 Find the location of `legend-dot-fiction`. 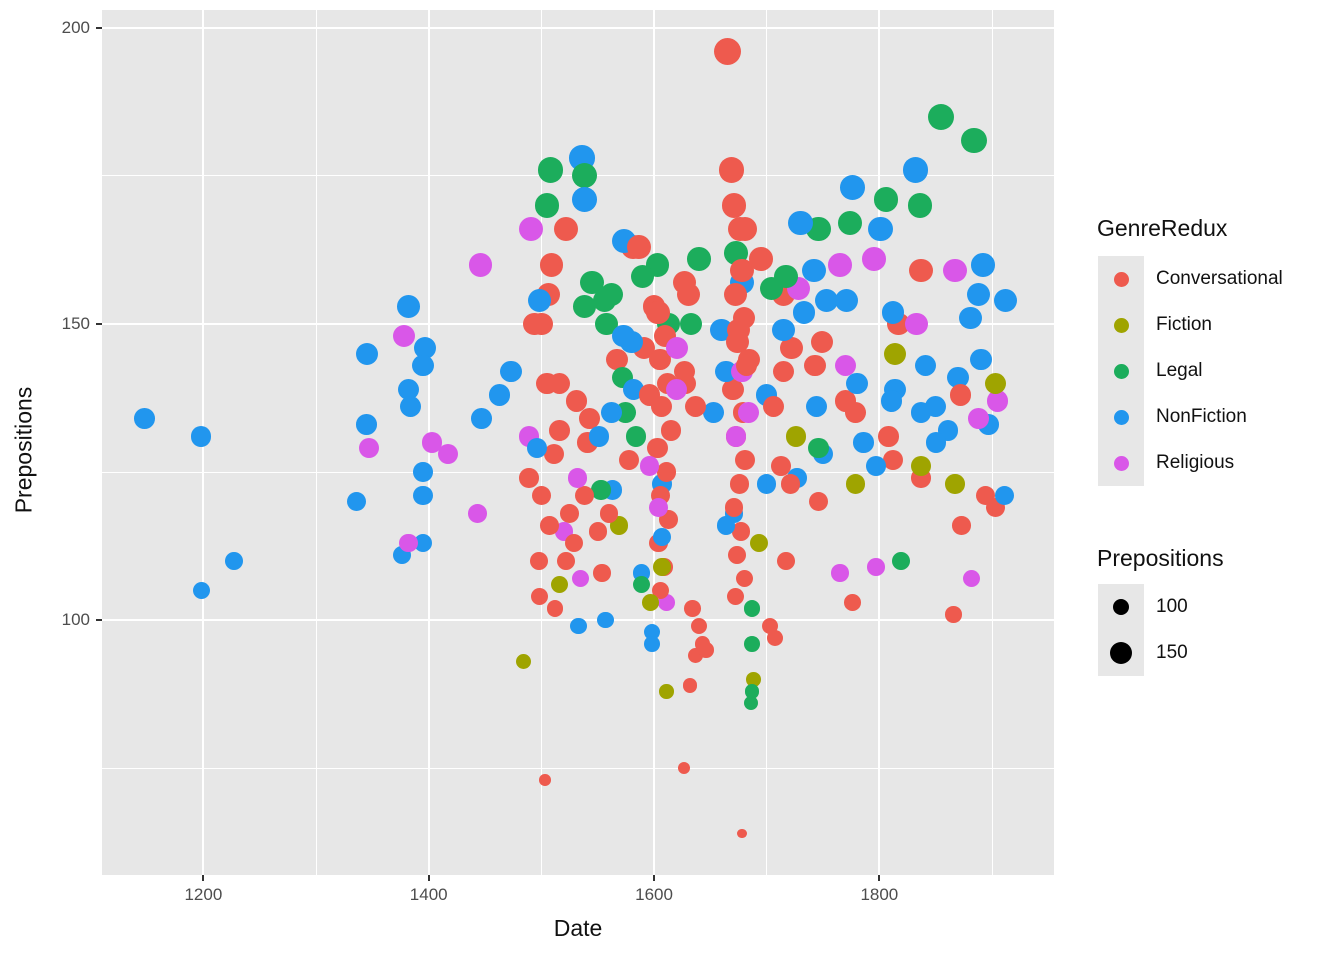

legend-dot-fiction is located at coordinates (1121, 325).